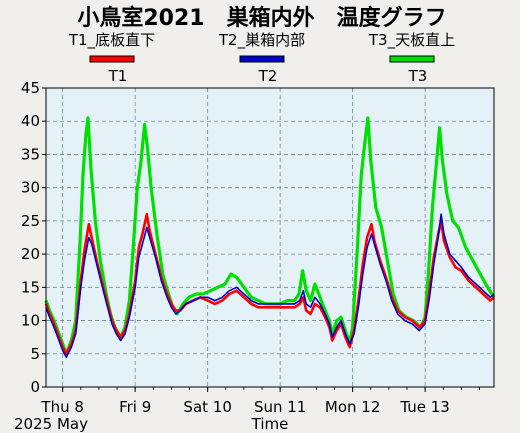 The image size is (520, 433). I want to click on legend-title-t1: T1_底板直下, so click(111, 40).